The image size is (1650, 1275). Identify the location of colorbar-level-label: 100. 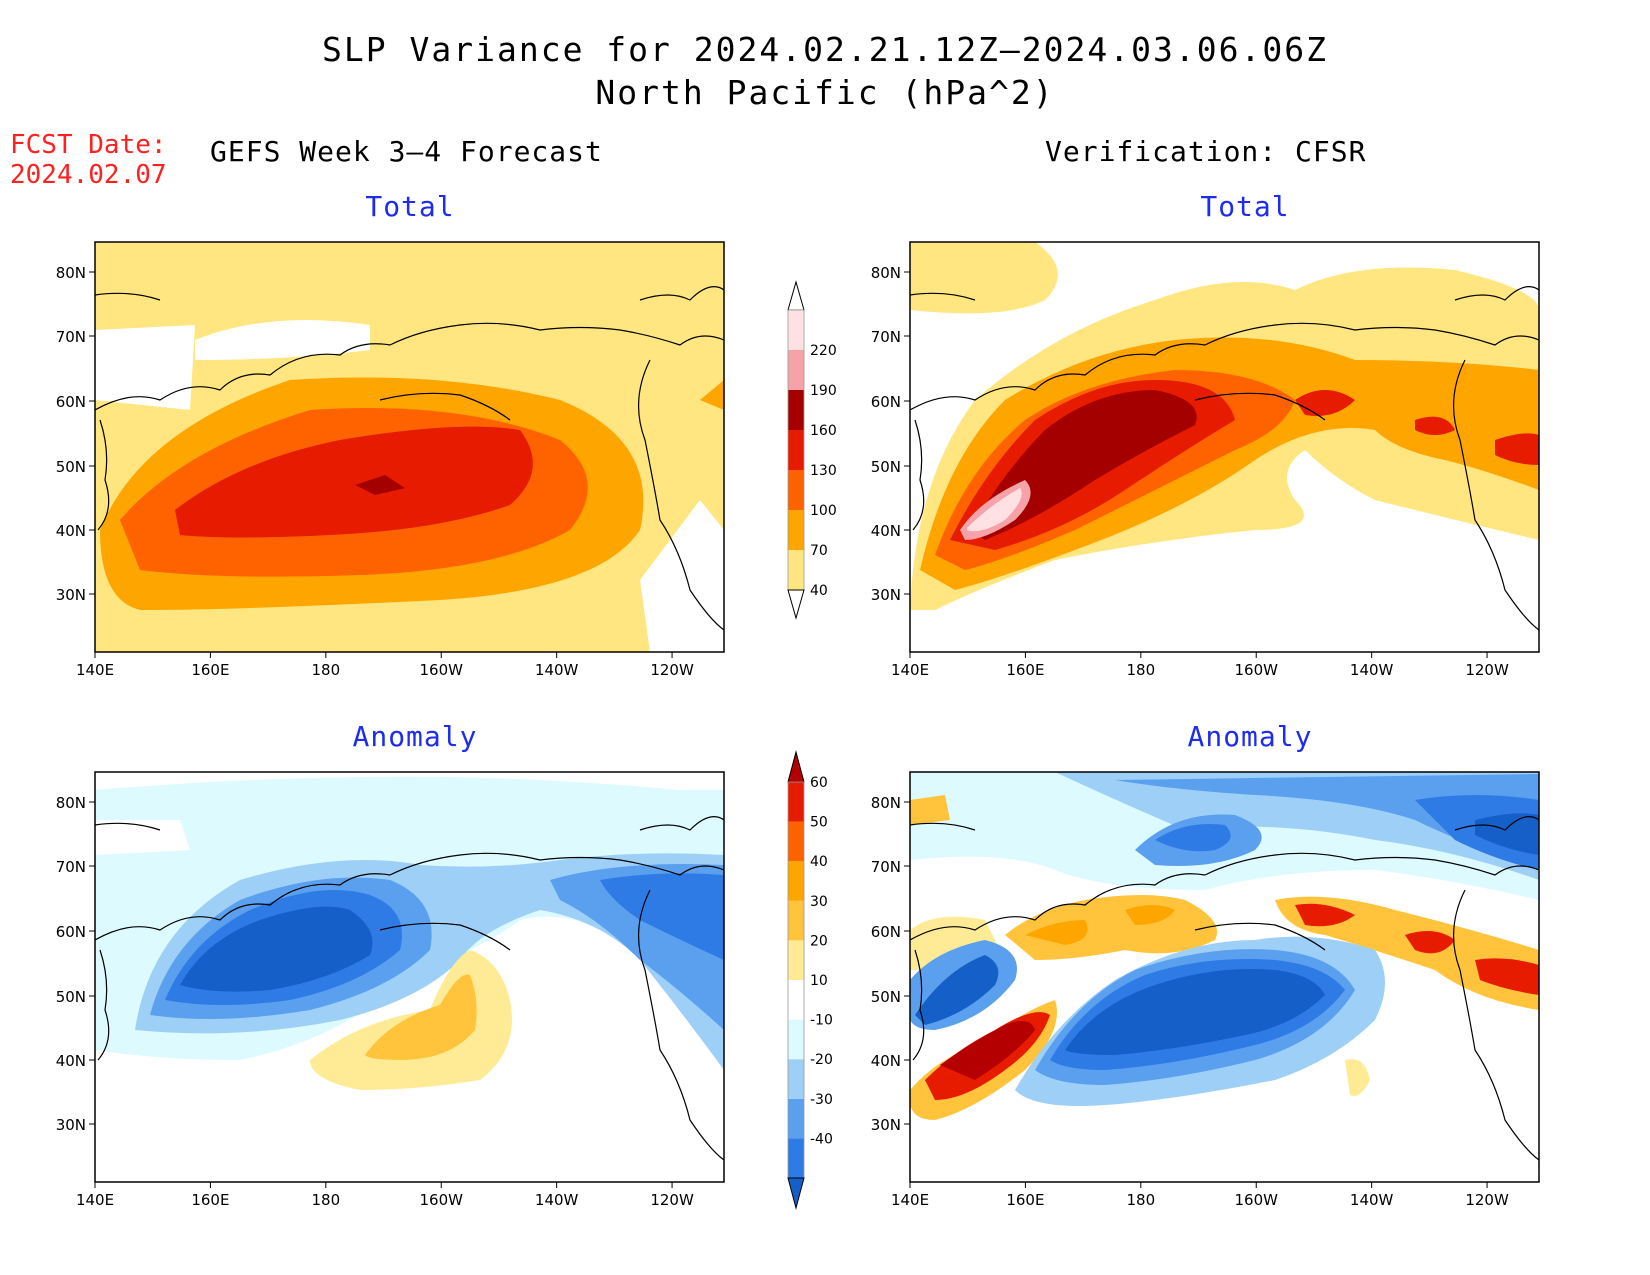
(823, 511).